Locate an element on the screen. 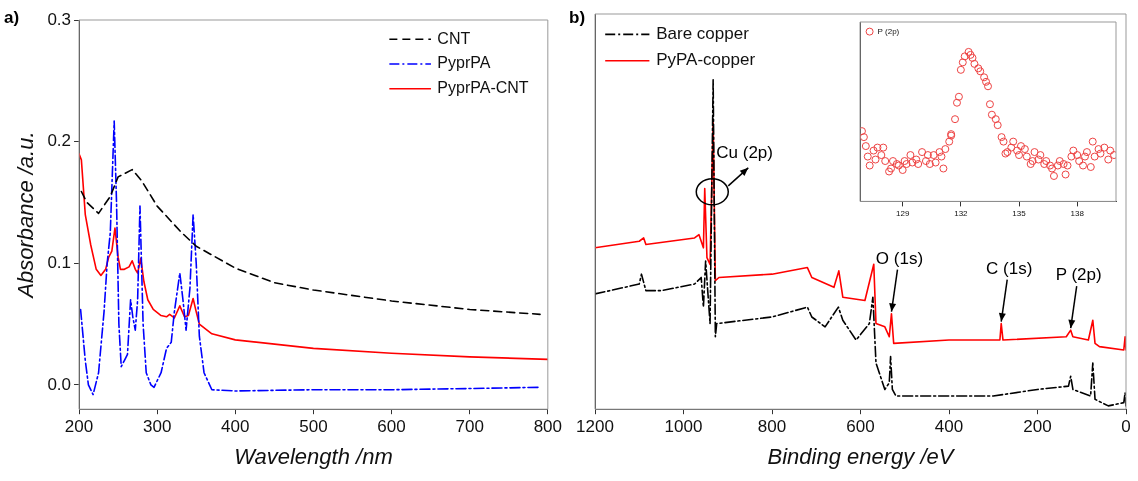  line-series is located at coordinates (310, 242).